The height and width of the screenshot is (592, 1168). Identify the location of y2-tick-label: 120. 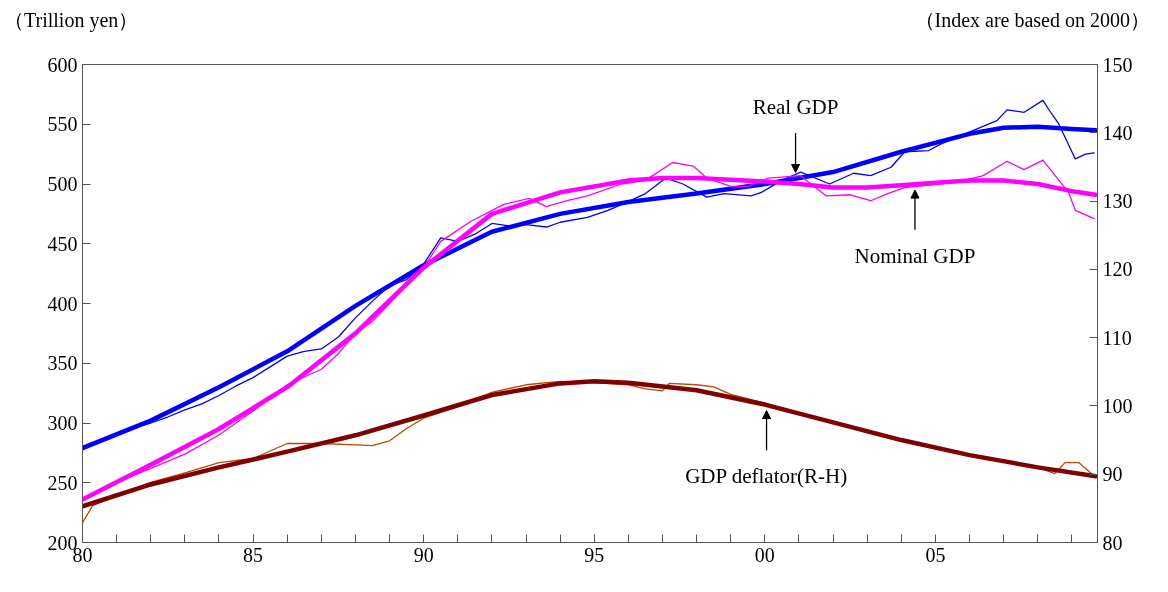
(1117, 269).